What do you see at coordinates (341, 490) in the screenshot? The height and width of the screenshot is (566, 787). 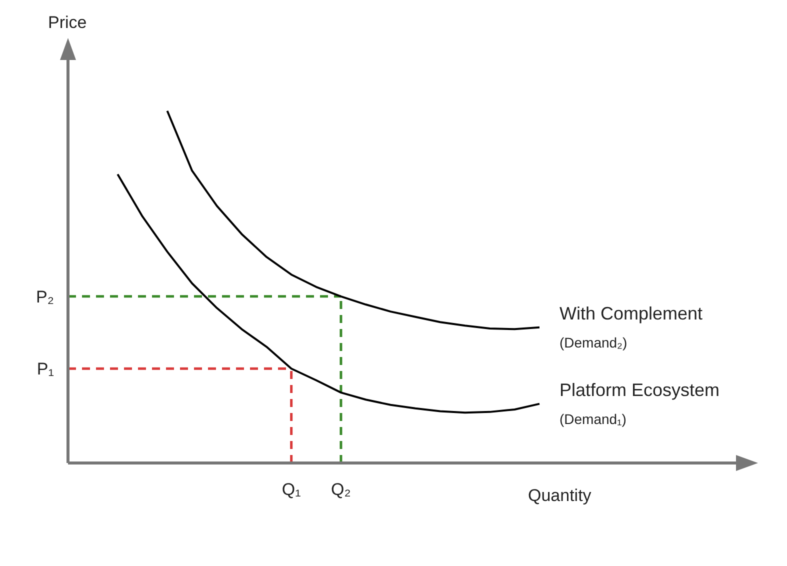 I see `x-tick-label: Q₂` at bounding box center [341, 490].